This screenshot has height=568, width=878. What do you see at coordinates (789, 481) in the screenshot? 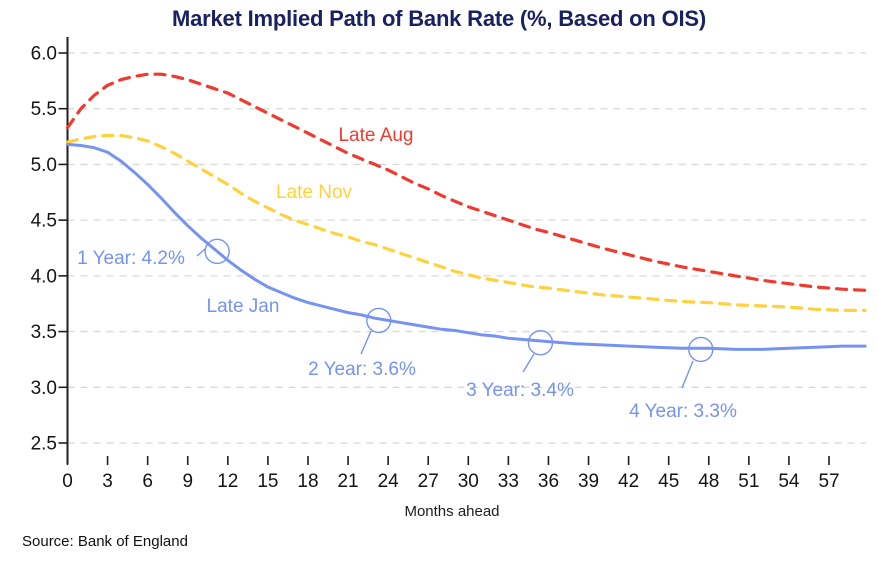
I see `x-tick-label: 54` at bounding box center [789, 481].